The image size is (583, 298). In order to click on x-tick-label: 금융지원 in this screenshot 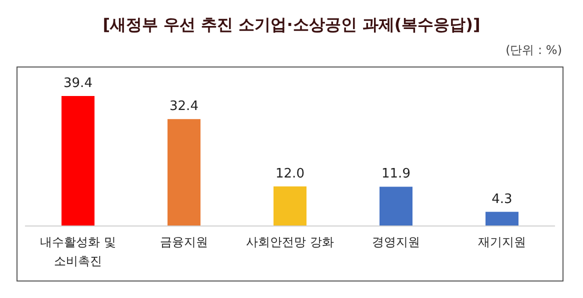, I will do `click(184, 242)`.